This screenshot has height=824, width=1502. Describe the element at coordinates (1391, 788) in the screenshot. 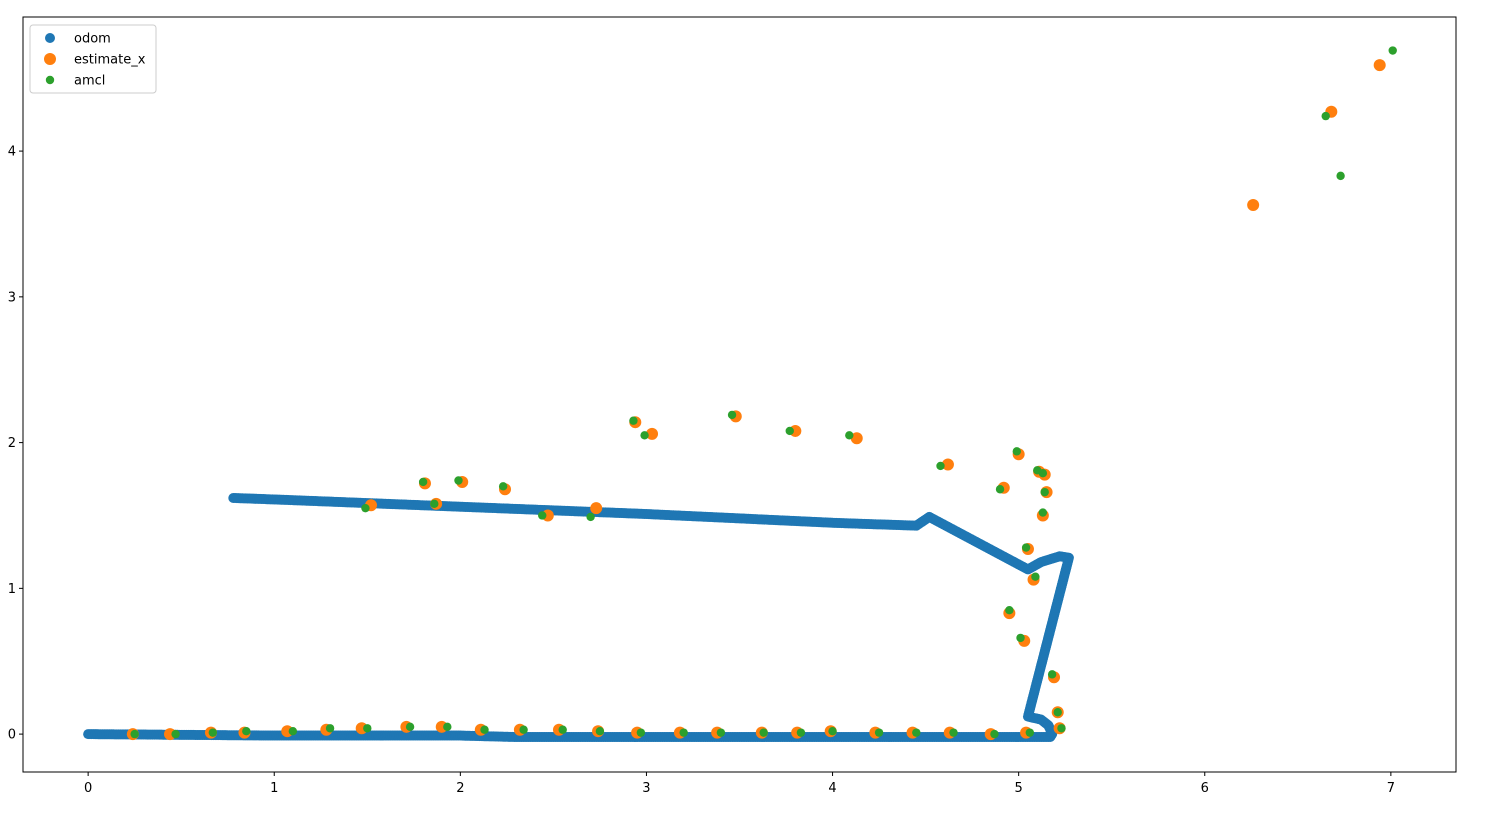

I see `x-tick-label: 7` at that location.